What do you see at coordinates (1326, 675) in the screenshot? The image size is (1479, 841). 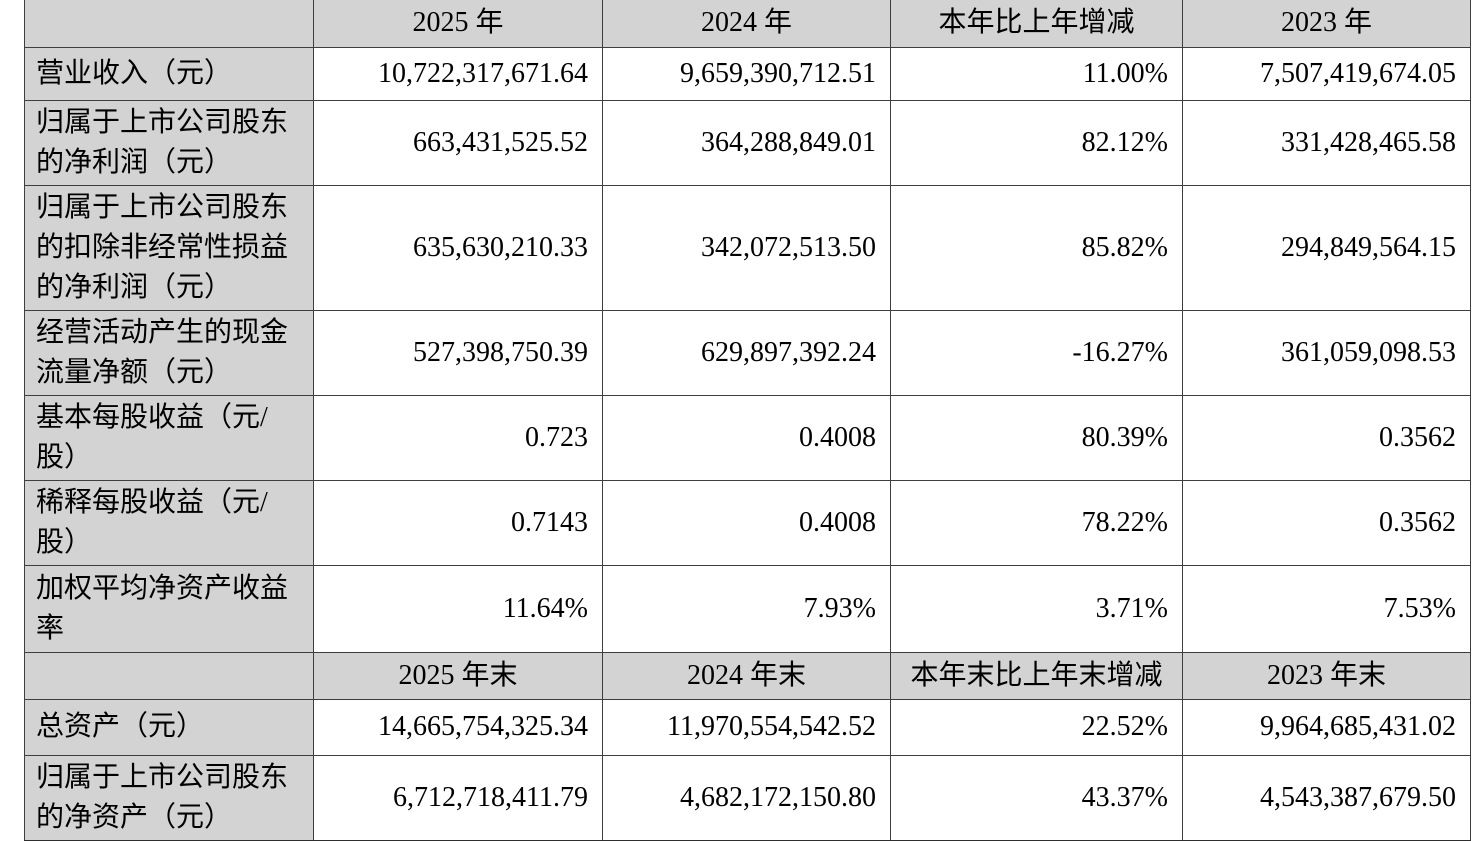 I see `col-header-2023-end: 2023 年末` at bounding box center [1326, 675].